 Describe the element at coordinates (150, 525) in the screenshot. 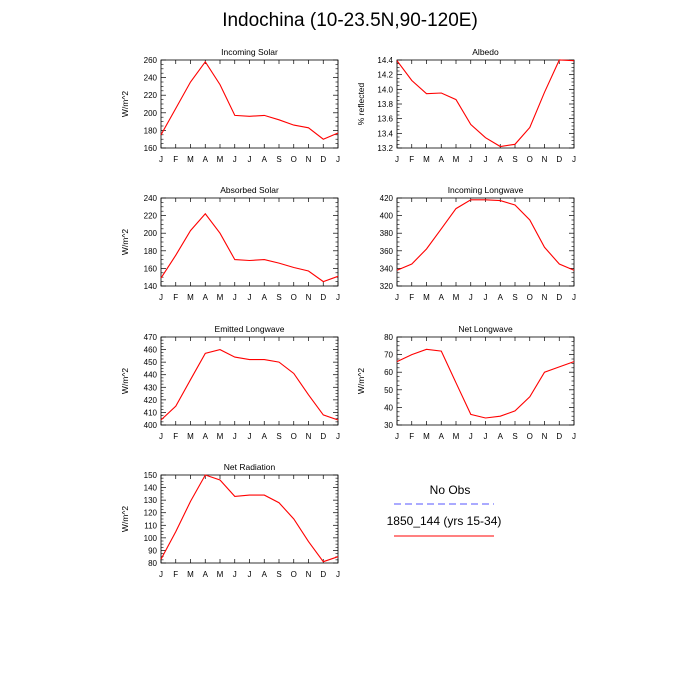

I see `chart-7-ytick-label: 110` at that location.